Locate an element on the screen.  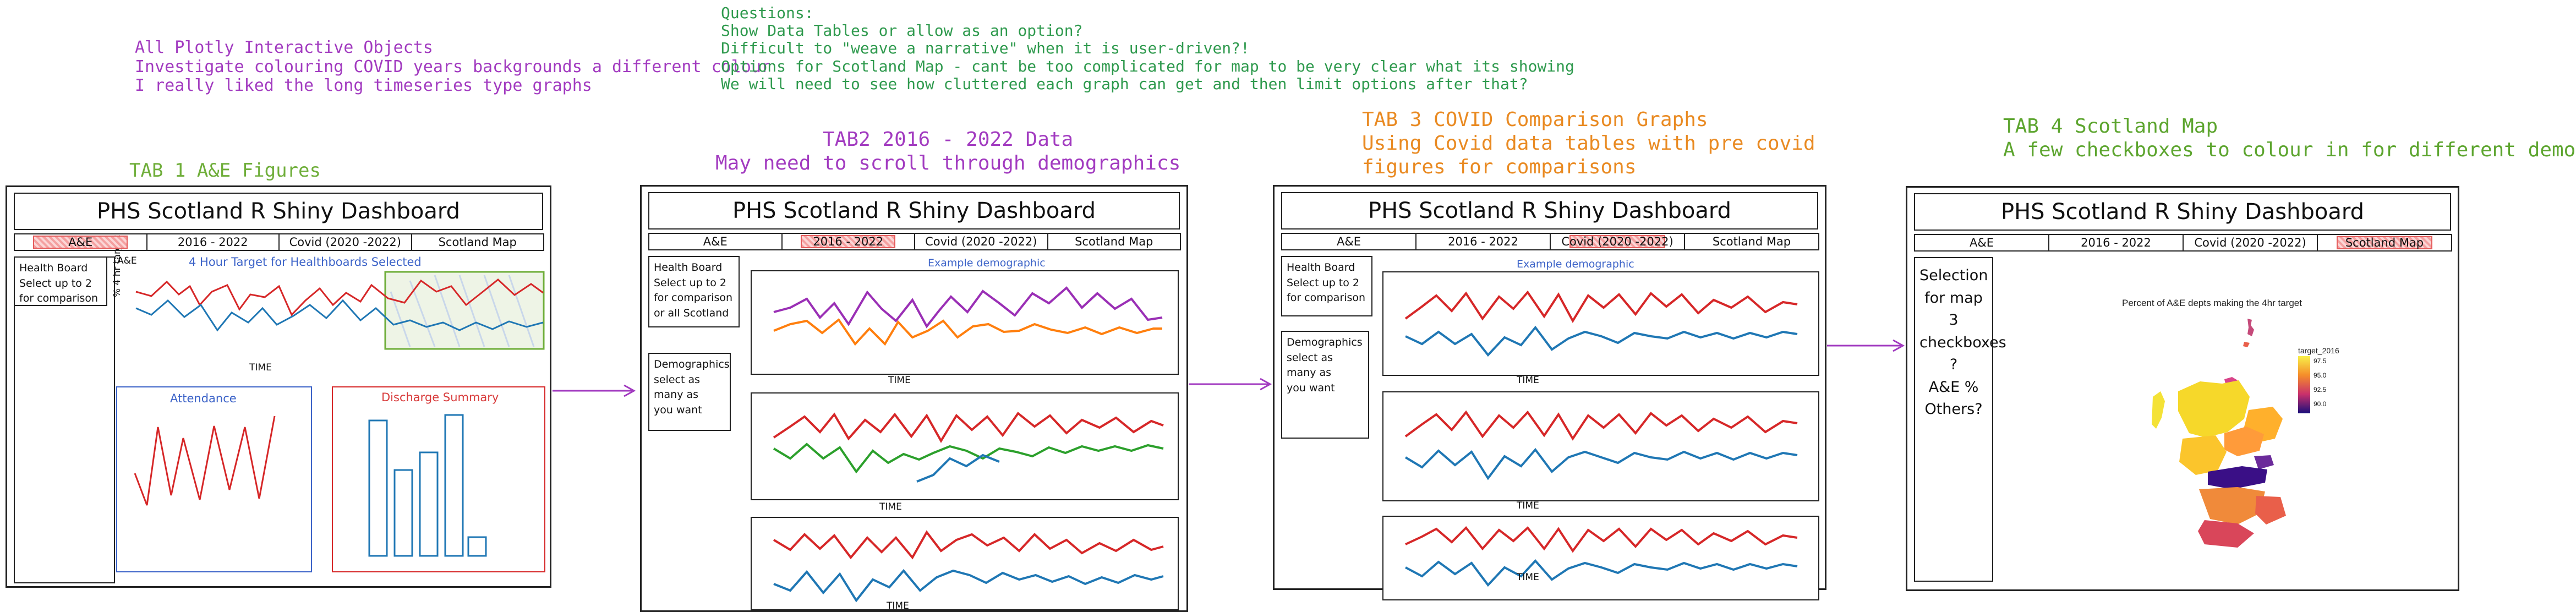
attendance-chart is located at coordinates (205, 461).